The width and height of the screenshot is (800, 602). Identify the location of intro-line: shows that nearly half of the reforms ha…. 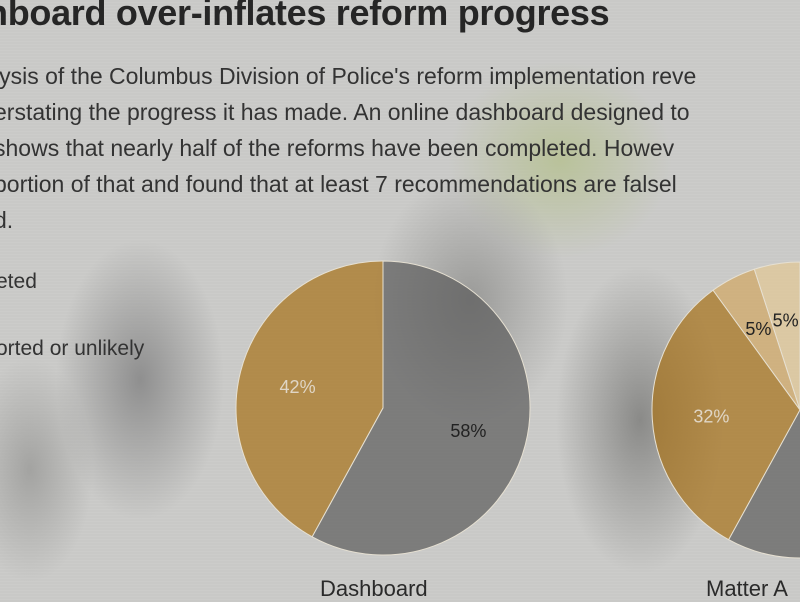
(337, 148).